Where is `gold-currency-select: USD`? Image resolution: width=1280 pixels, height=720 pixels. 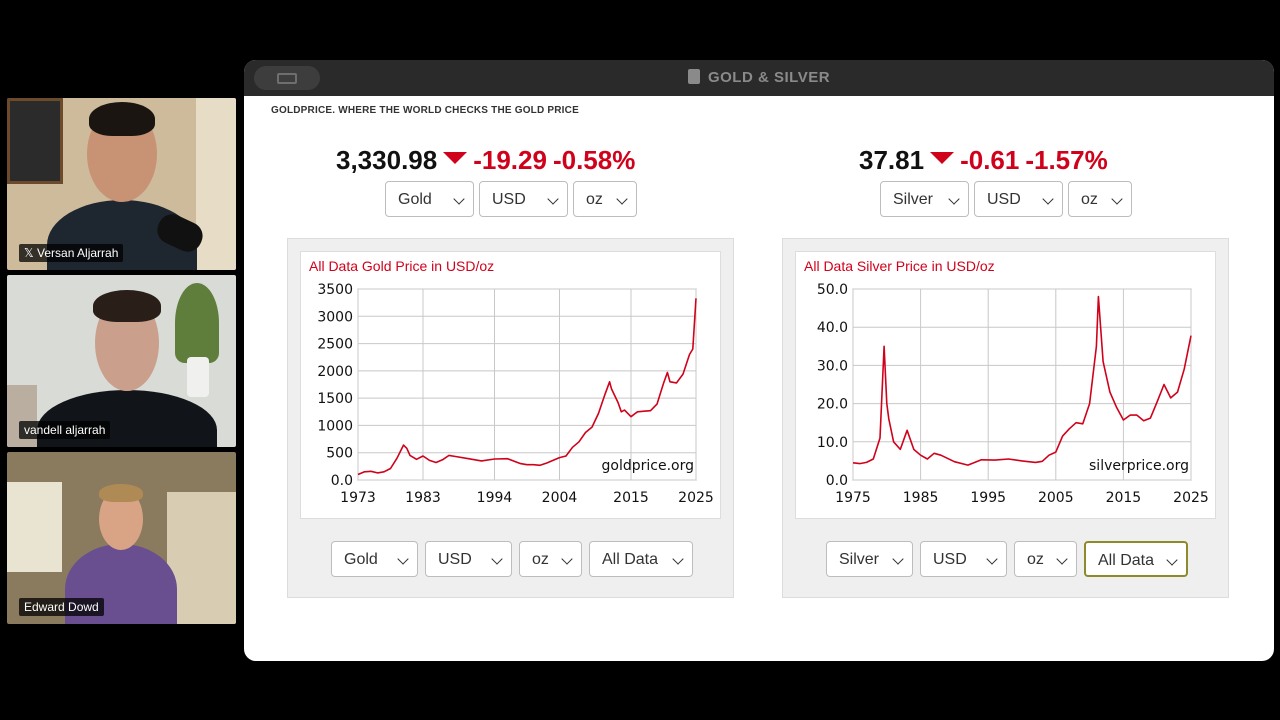
gold-currency-select: USD is located at coordinates (523, 199).